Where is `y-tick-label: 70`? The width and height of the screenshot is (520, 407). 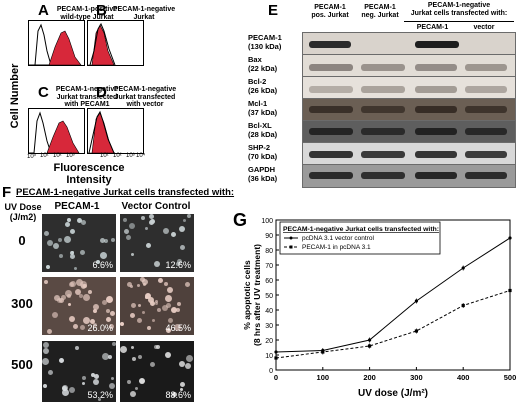 y-tick-label: 70 is located at coordinates (269, 266).